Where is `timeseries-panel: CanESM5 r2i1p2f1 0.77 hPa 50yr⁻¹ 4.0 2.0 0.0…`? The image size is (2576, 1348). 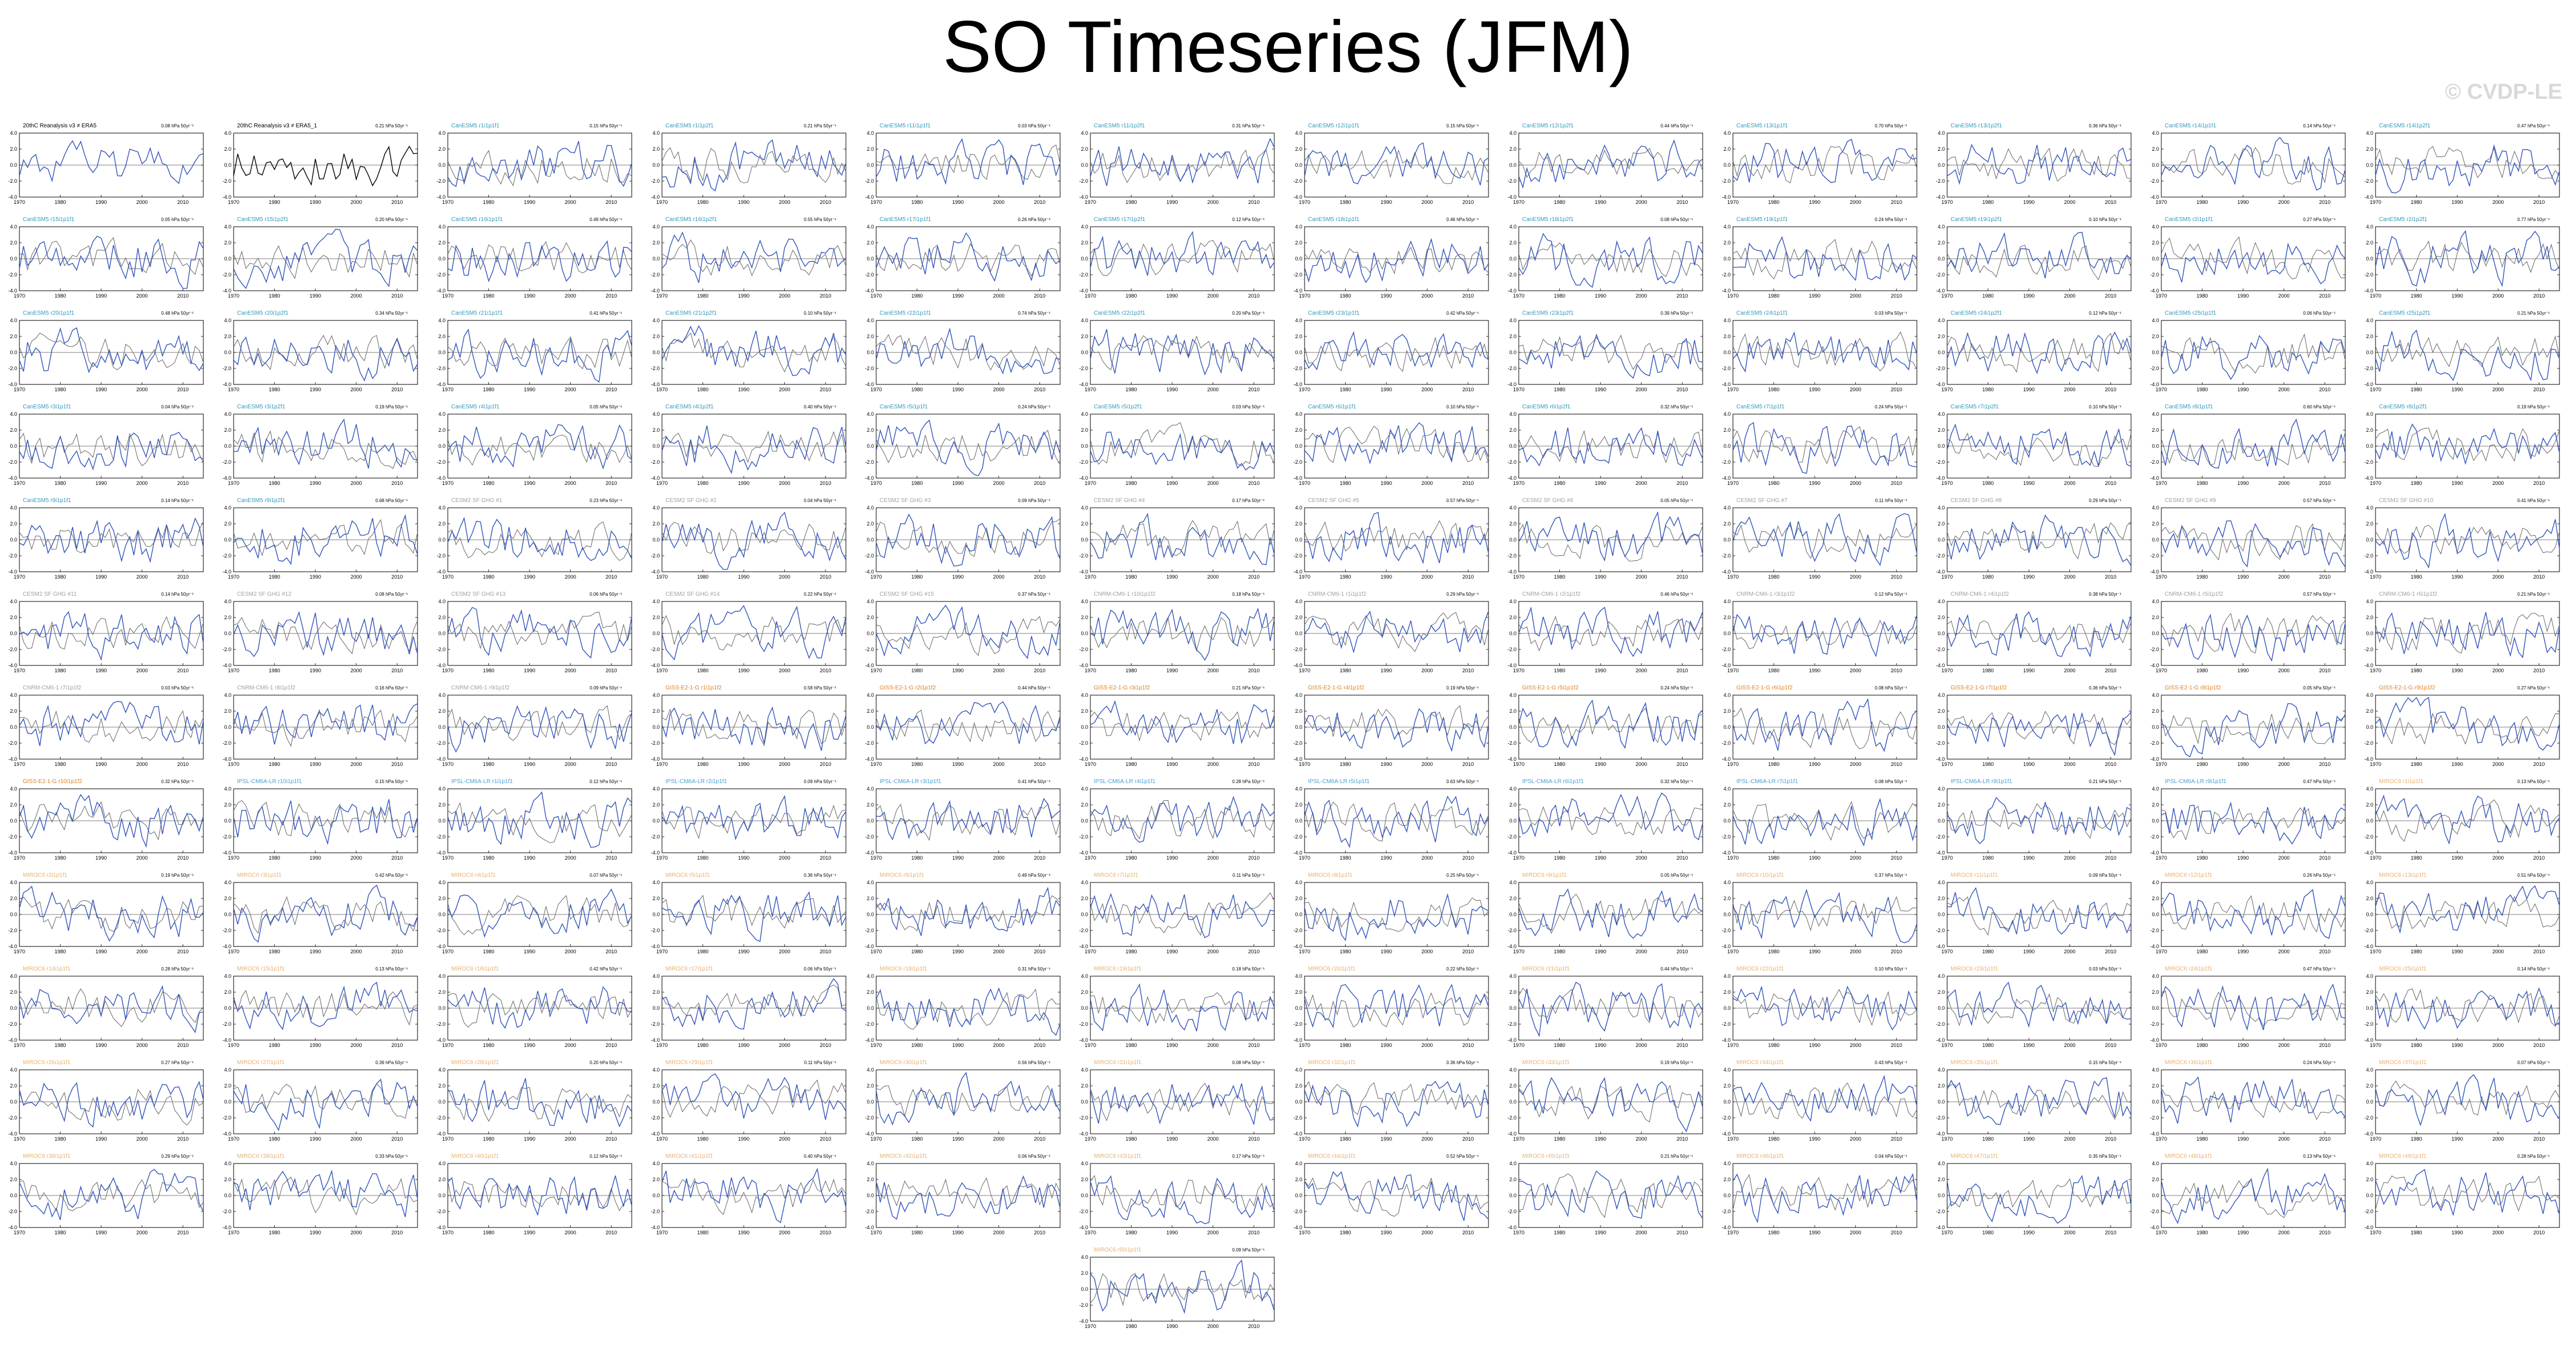 timeseries-panel: CanESM5 r2i1p2f1 0.77 hPa 50yr⁻¹ 4.0 2.0 0.0… is located at coordinates (2463, 260).